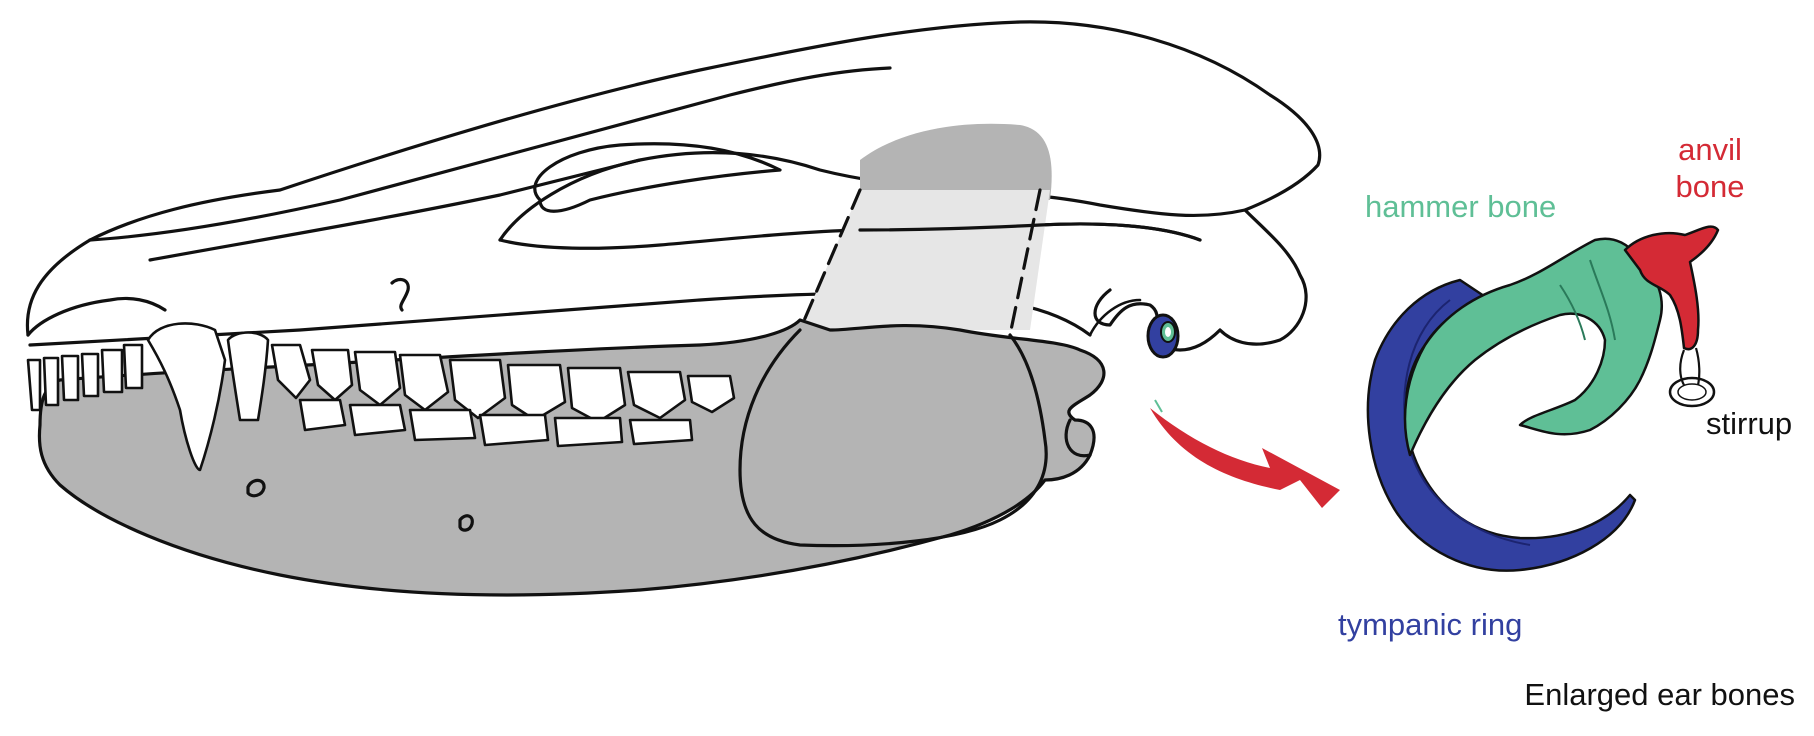 Image resolution: width=1814 pixels, height=736 pixels. I want to click on zygomatic-arch-over, so click(1030, 232).